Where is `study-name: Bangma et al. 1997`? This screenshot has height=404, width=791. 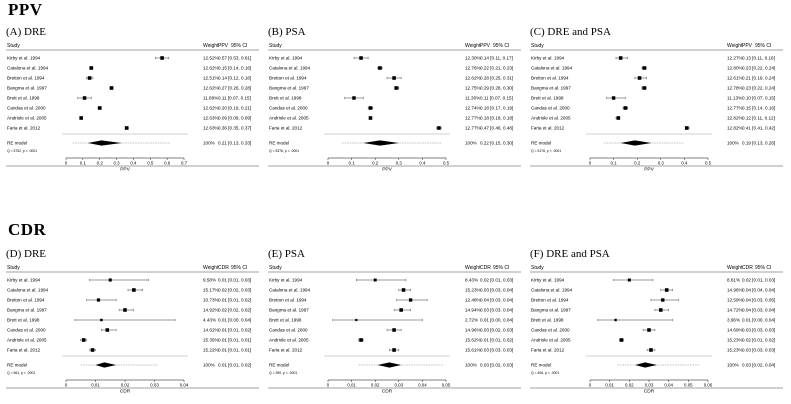 study-name: Bangma et al. 1997 is located at coordinates (27, 88).